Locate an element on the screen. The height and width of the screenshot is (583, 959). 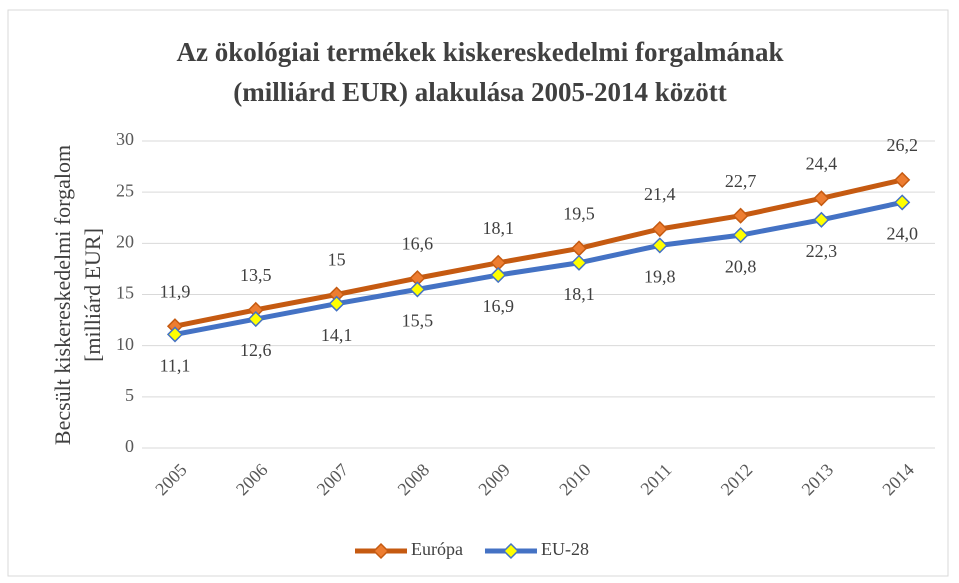
y-tick-label: 10 is located at coordinates (125, 344).